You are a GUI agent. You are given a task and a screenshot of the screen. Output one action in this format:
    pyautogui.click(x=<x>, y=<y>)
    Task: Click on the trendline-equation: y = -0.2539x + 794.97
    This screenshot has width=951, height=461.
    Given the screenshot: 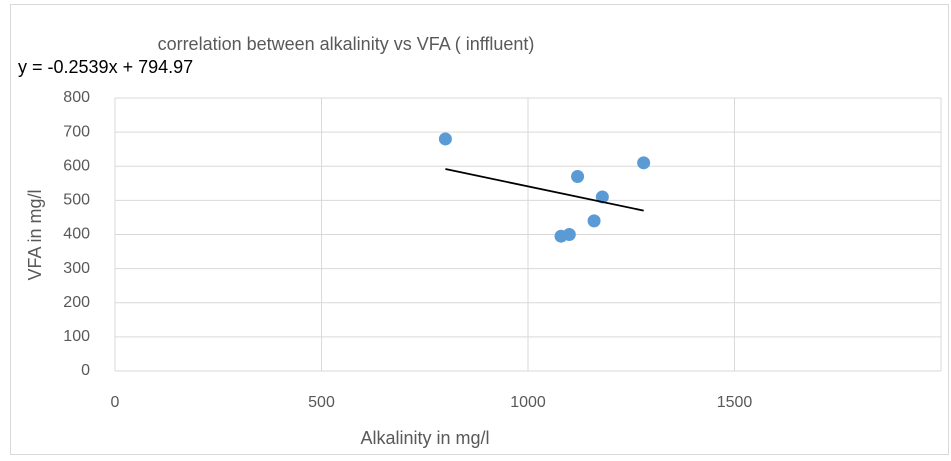 What is the action you would take?
    pyautogui.click(x=105, y=67)
    